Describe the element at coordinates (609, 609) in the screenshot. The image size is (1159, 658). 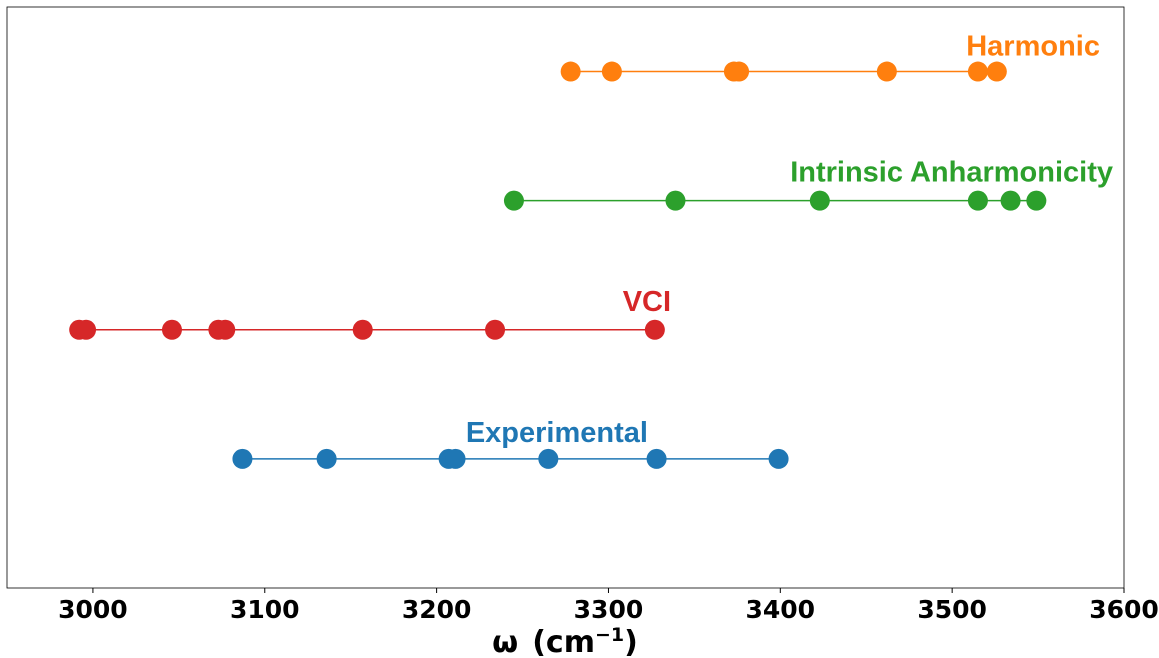
I see `x-tick-label: 3300` at that location.